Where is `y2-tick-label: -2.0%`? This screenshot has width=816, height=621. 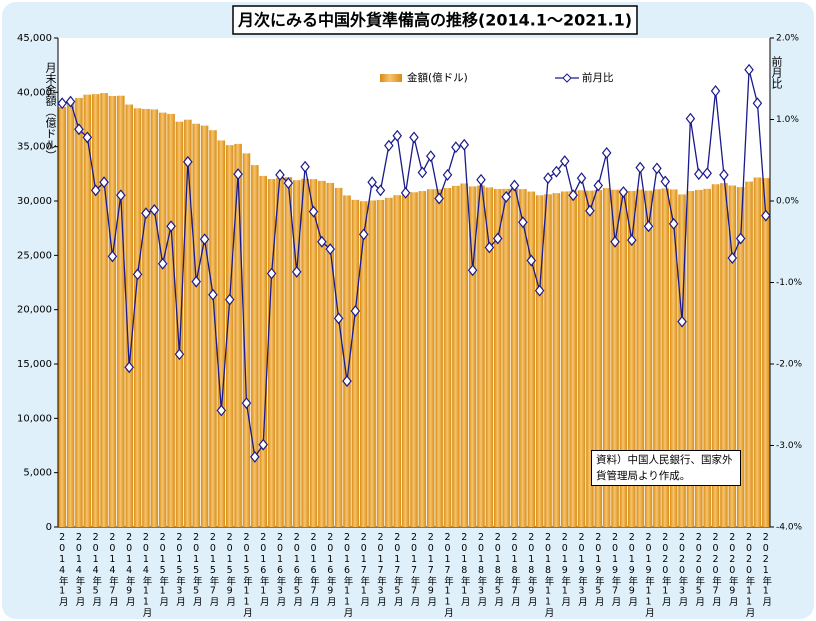
y2-tick-label: -2.0% is located at coordinates (789, 365).